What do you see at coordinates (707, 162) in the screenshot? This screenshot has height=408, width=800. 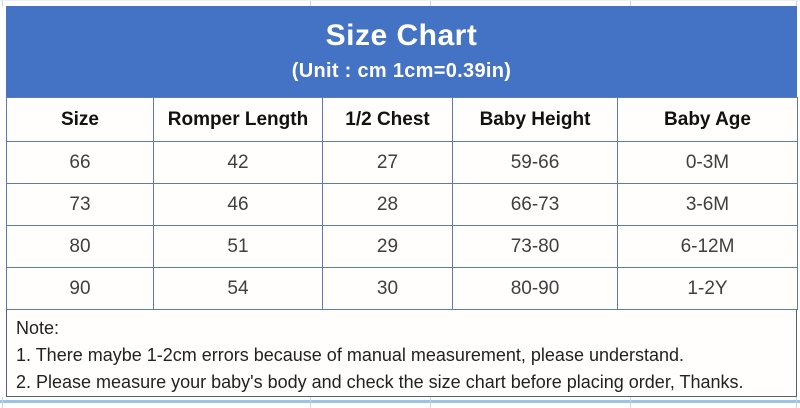 I see `cell-baby-age: 0-3M` at bounding box center [707, 162].